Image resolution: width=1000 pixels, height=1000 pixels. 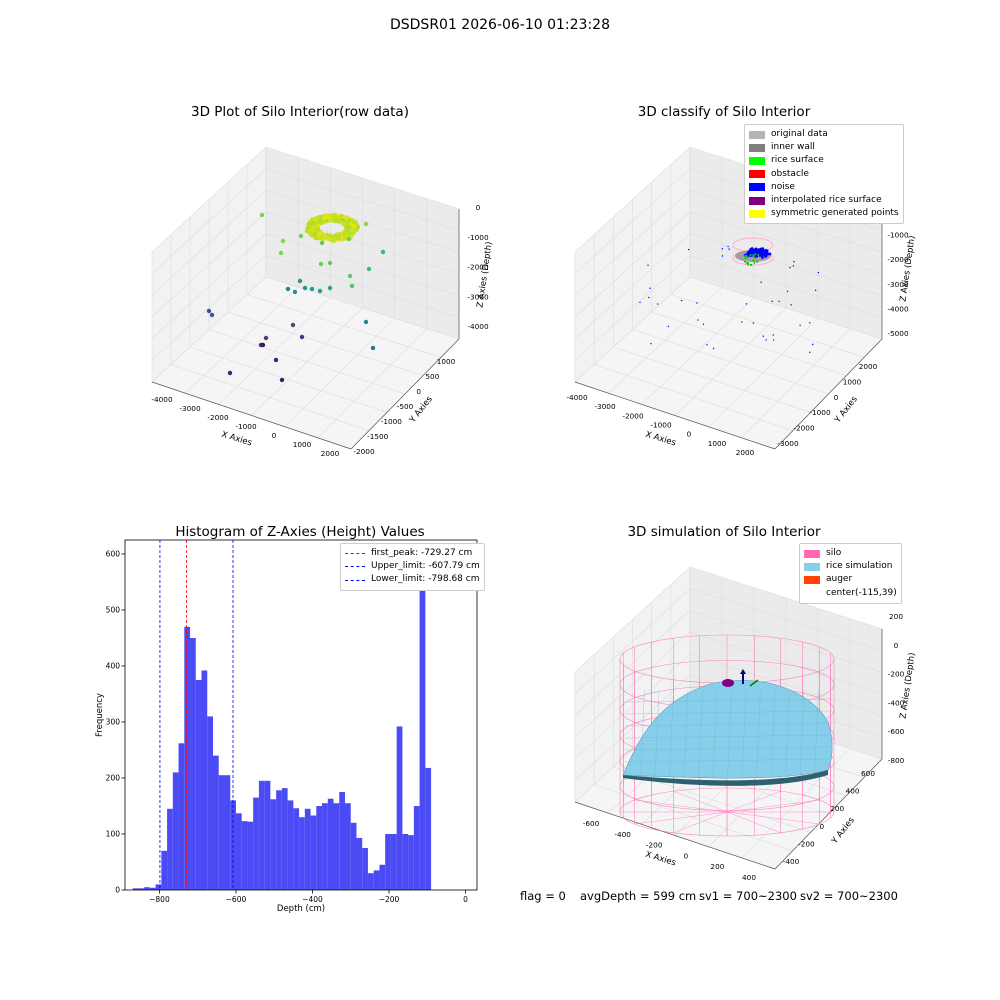 I want to click on legend-entry-original-data: original data, so click(x=824, y=134).